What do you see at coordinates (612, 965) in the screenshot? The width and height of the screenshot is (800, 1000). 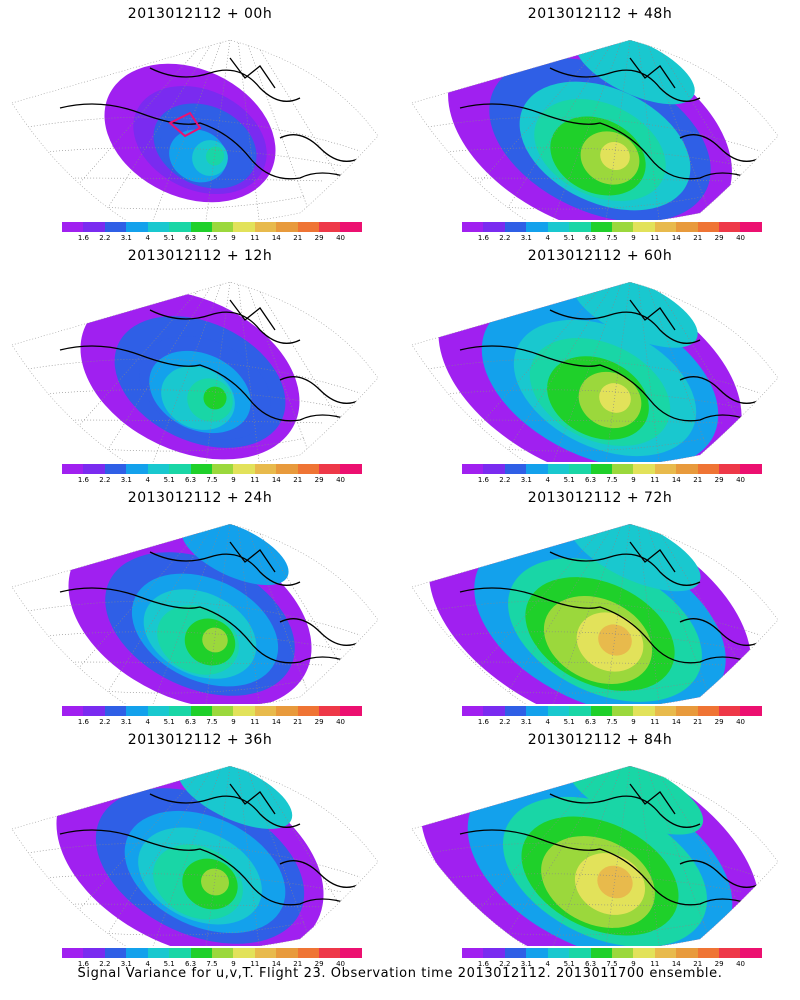 I see `colorbar-ticks: 1.6 2.2 3.1 4 5.1 6.3 7.5 9 11 14 21 29 40` at bounding box center [612, 965].